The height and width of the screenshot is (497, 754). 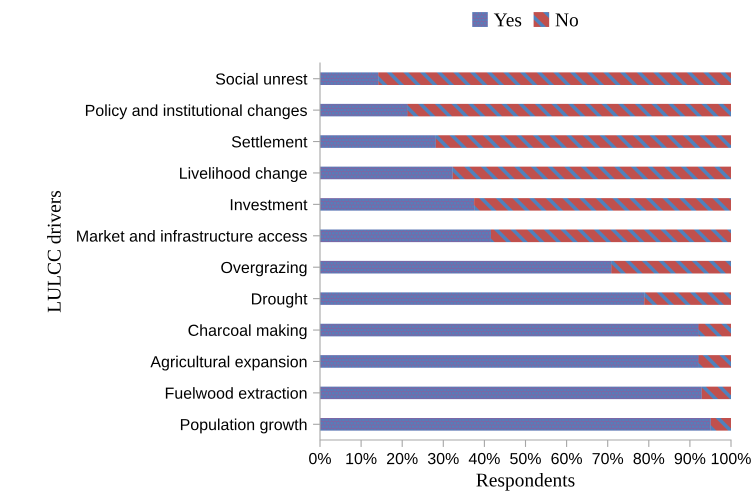 I want to click on legend-label: No, so click(x=567, y=20).